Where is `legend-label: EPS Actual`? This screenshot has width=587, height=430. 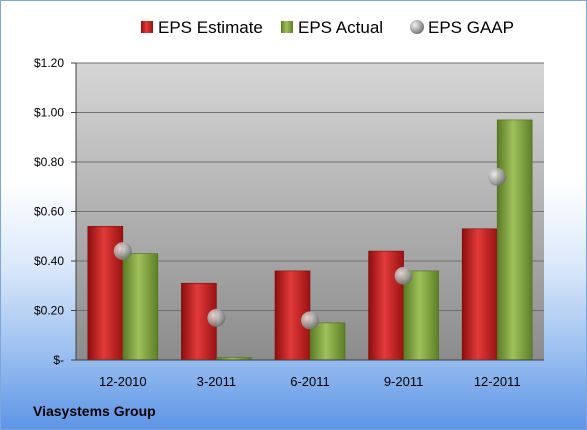 legend-label: EPS Actual is located at coordinates (340, 27).